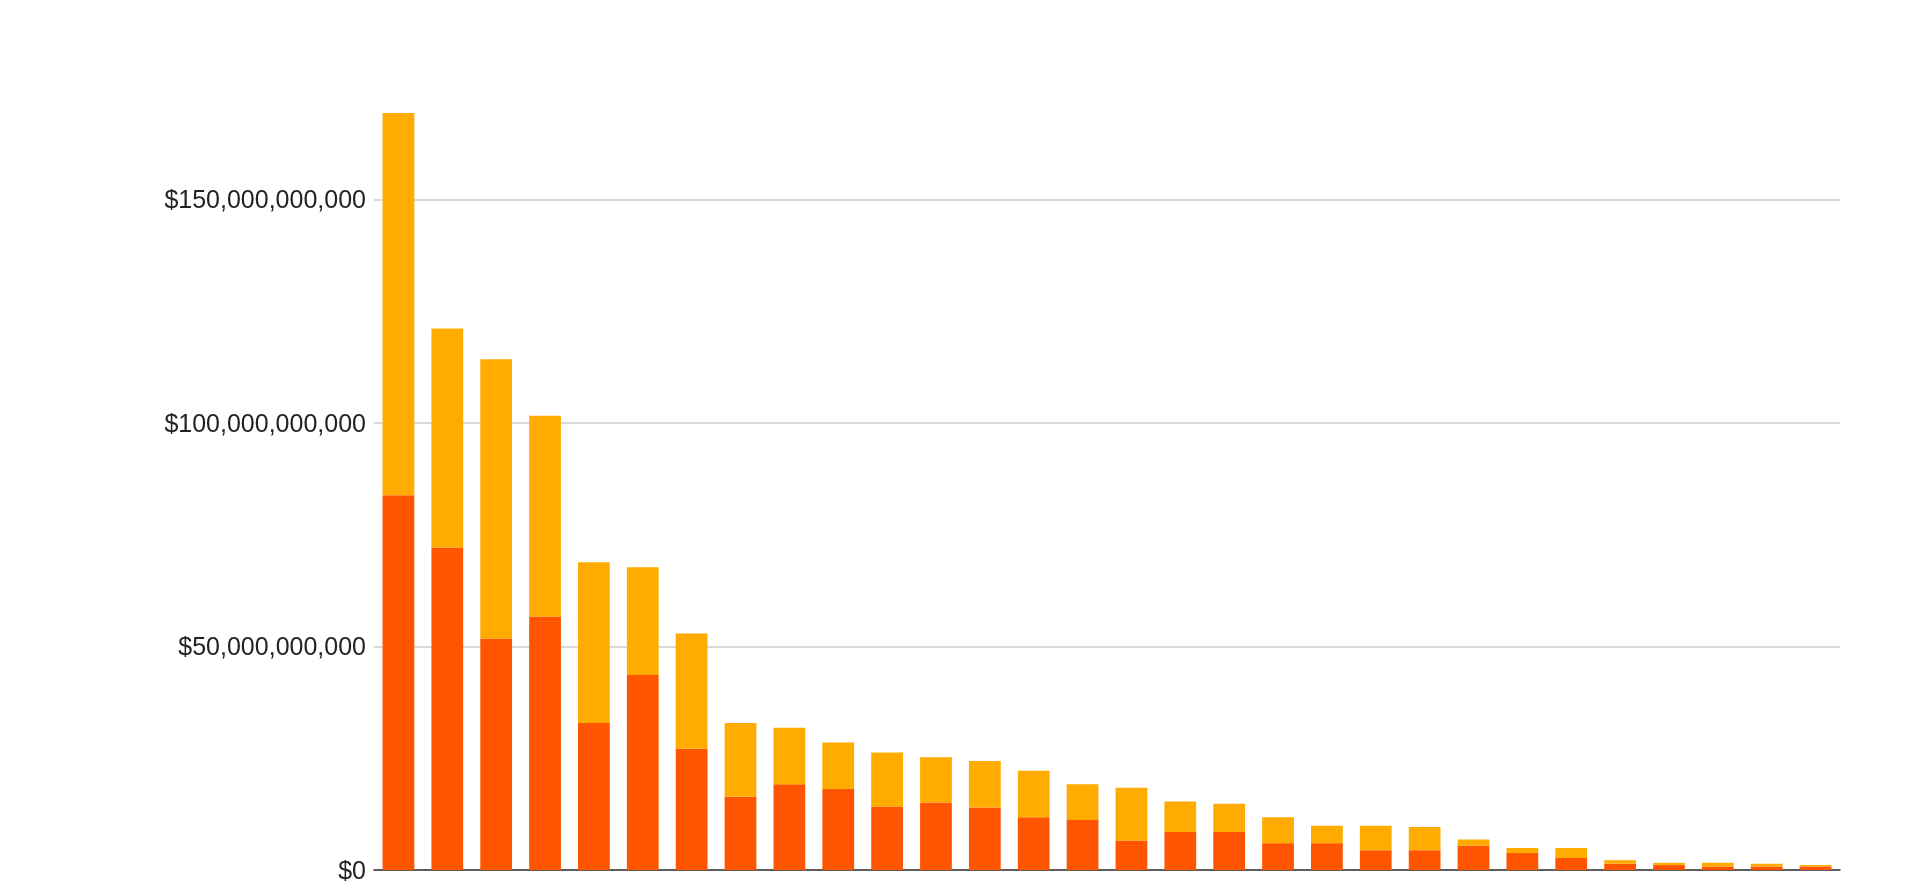 The image size is (1922, 896). Describe the element at coordinates (265, 422) in the screenshot. I see `y-tick-label: $100,000,000,000` at that location.